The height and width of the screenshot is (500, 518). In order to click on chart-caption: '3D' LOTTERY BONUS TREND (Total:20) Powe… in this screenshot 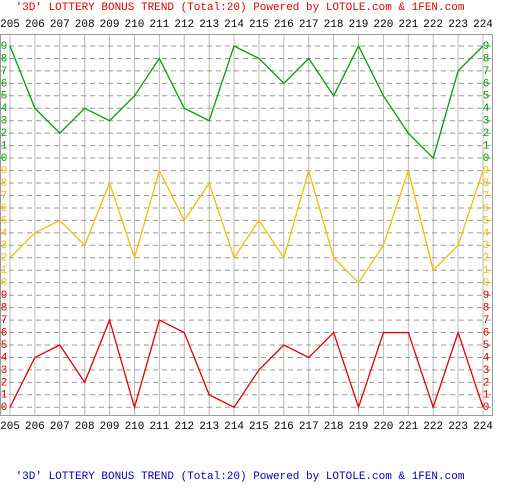, I will do `click(240, 477)`.